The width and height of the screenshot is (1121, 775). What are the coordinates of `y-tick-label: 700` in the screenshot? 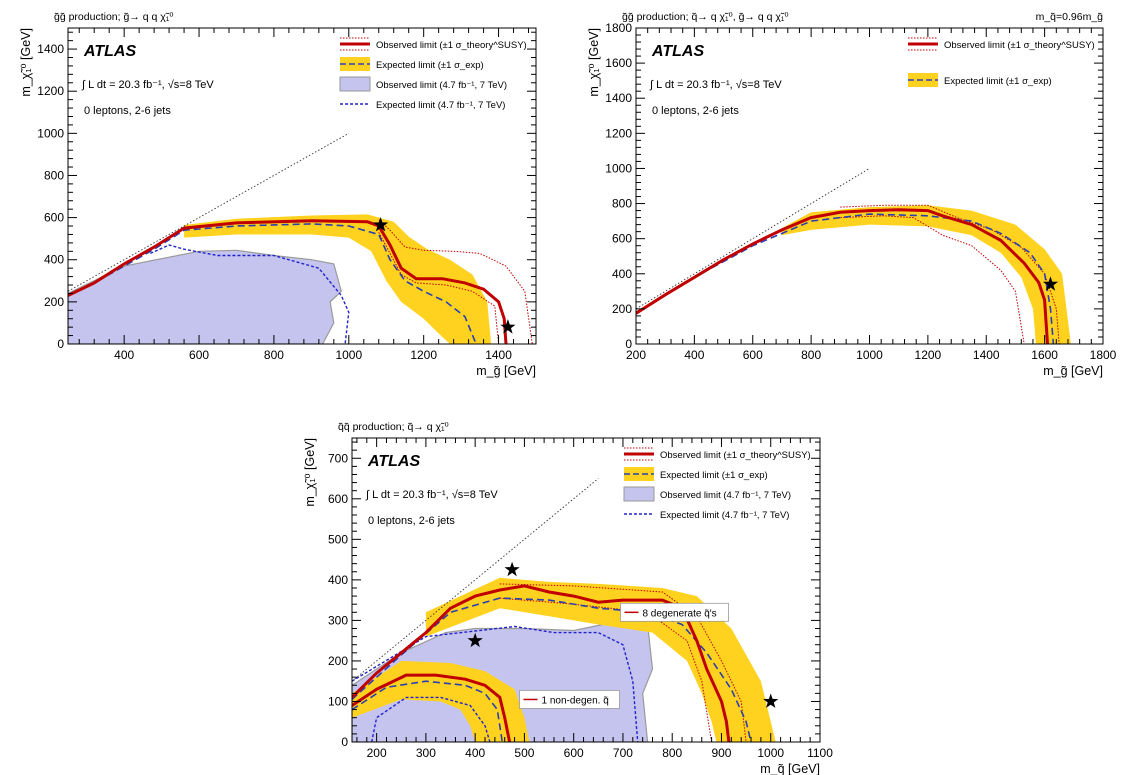 It's located at (338, 458).